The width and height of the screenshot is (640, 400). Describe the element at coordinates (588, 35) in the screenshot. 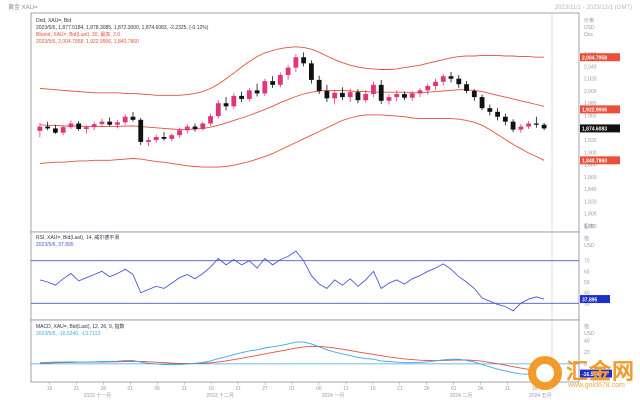

I see `price-unit-measure: Ozs` at that location.